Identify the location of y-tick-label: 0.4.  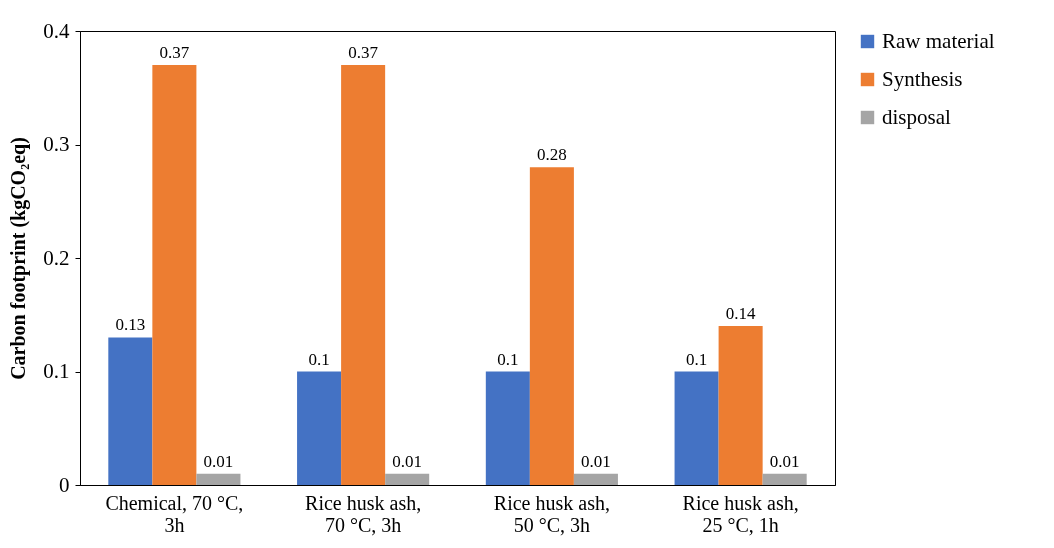
(56, 30).